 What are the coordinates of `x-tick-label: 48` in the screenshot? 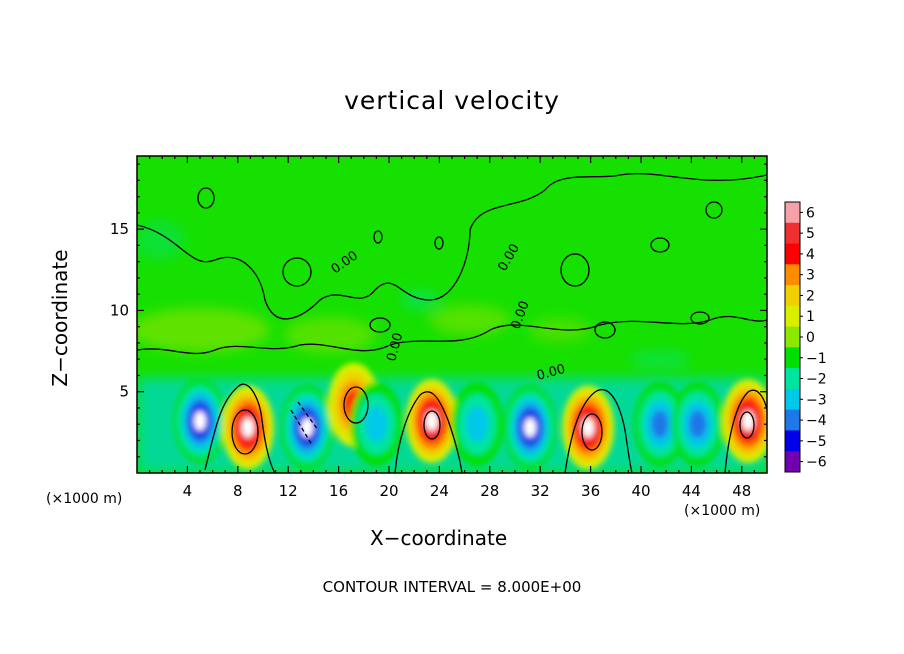 It's located at (741, 491).